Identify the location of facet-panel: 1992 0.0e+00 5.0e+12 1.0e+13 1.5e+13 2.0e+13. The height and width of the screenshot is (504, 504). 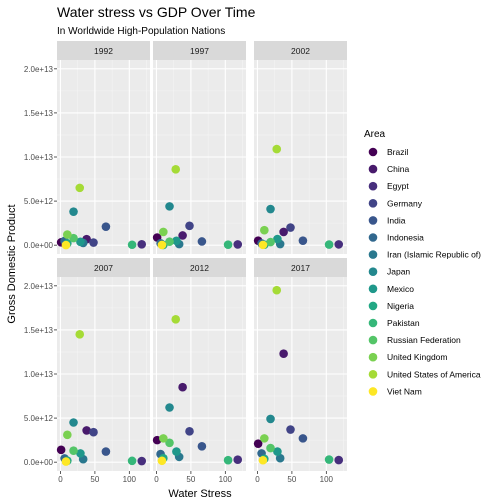
(87, 147).